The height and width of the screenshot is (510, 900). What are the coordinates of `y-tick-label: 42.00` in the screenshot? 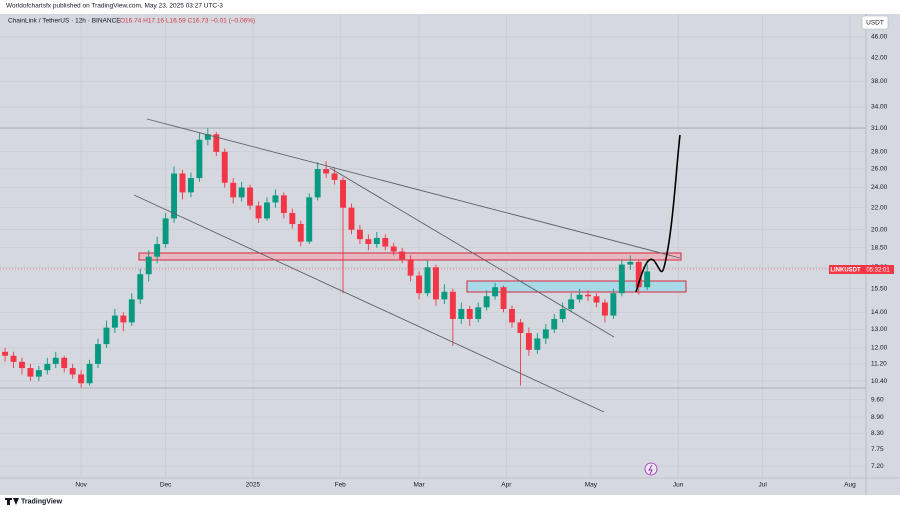 It's located at (879, 58).